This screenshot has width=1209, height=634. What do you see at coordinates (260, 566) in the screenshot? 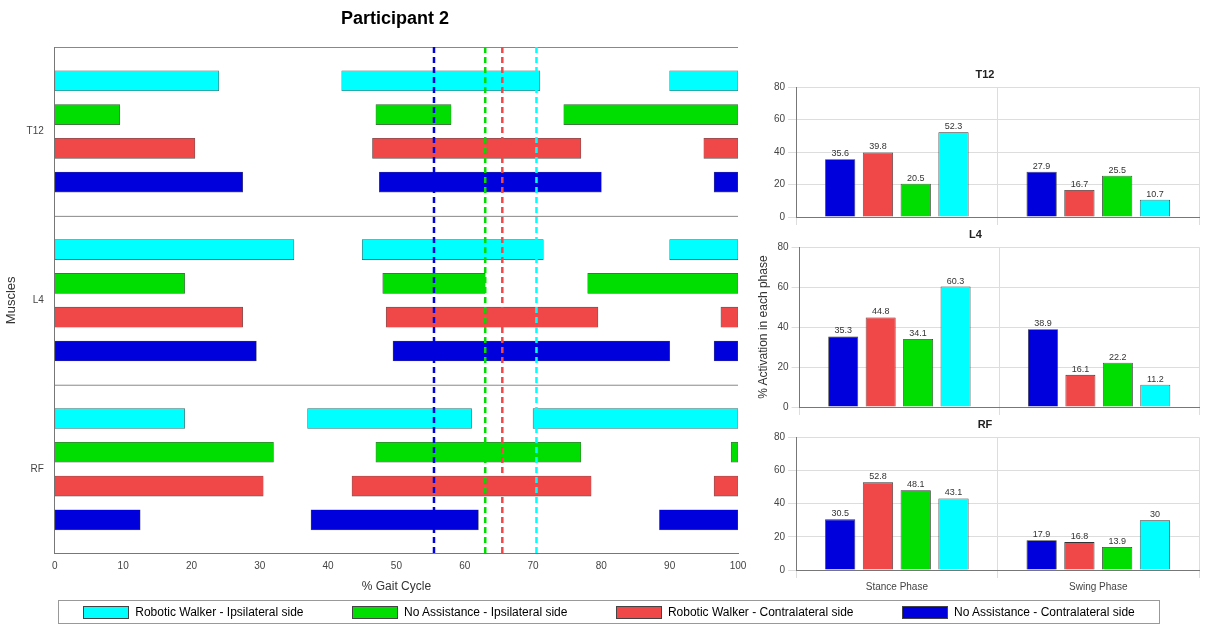
I see `x-tick-label: 30` at bounding box center [260, 566].